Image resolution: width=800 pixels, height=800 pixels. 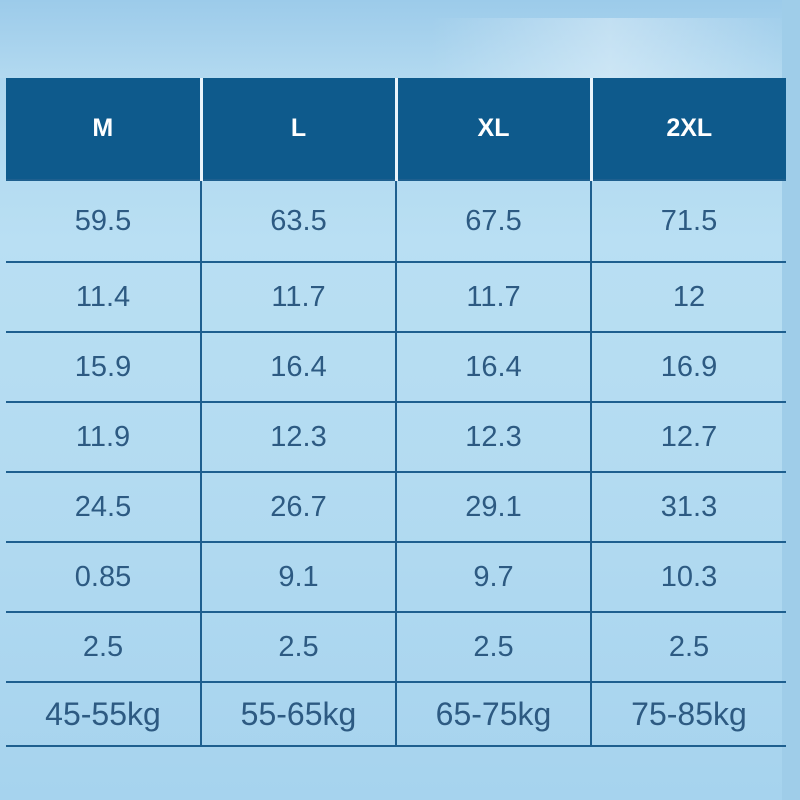 I want to click on table-cell: 12, so click(x=688, y=296).